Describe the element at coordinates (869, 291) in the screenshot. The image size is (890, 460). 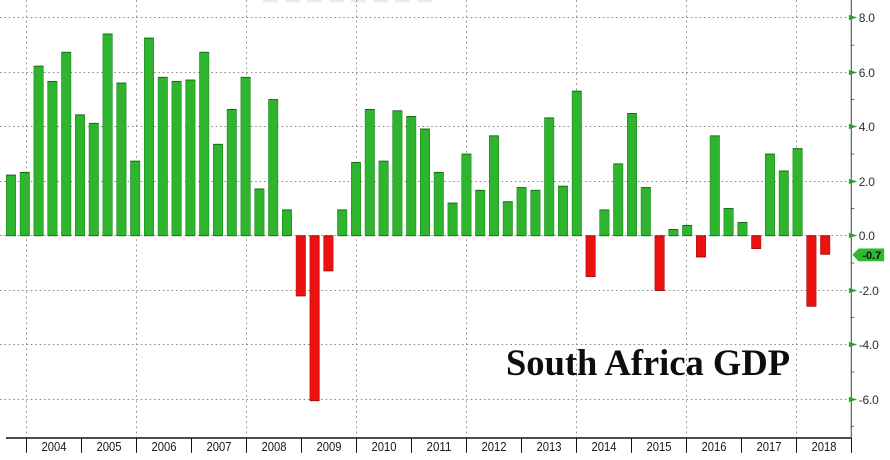
I see `svg-text: -2.0` at that location.